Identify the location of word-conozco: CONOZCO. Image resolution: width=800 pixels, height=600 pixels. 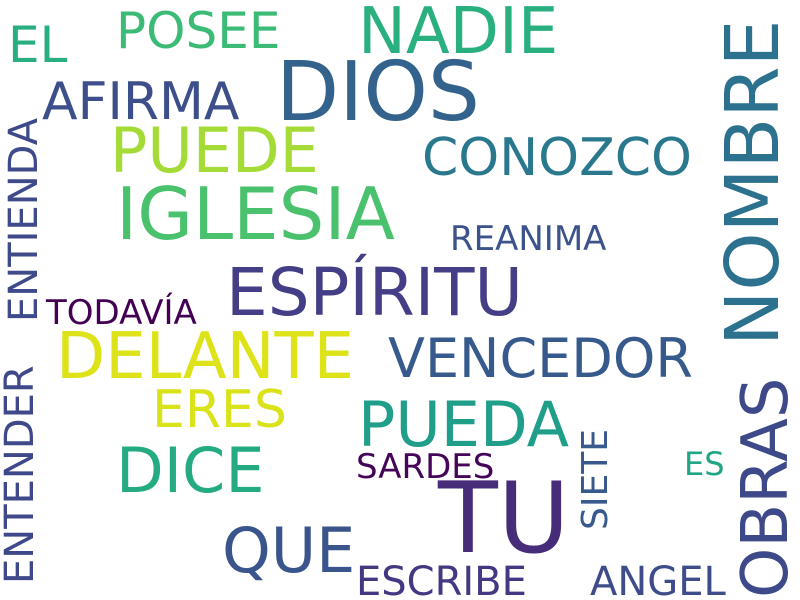
(557, 158).